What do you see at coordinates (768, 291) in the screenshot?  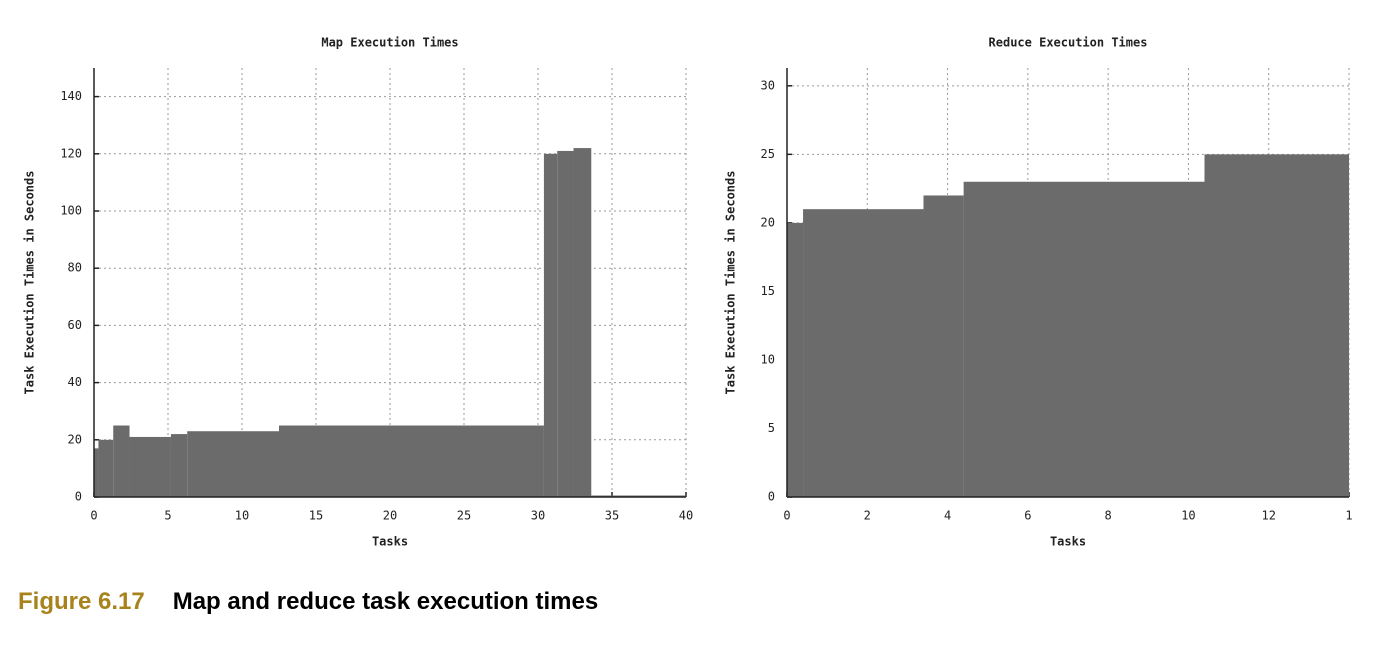 I see `y-tick-label: 15` at bounding box center [768, 291].